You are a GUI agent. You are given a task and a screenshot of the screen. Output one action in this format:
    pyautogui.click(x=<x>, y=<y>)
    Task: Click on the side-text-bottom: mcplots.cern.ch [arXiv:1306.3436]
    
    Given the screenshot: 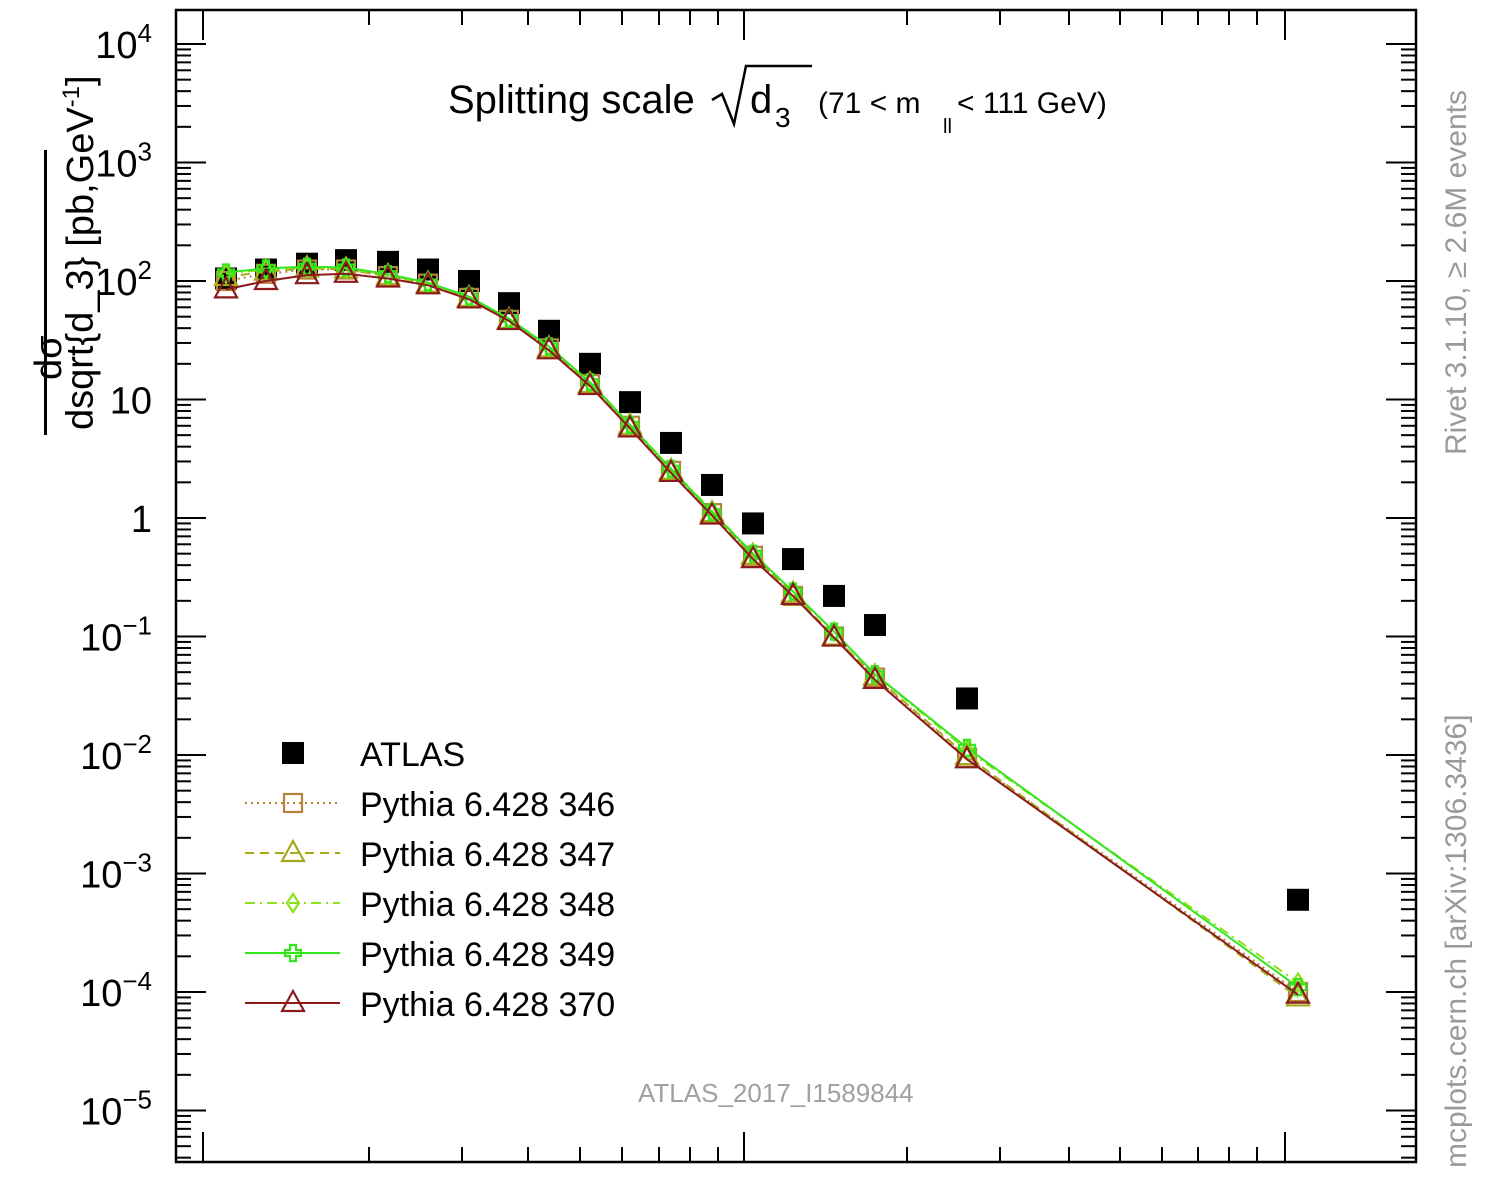 What is the action you would take?
    pyautogui.click(x=1456, y=941)
    